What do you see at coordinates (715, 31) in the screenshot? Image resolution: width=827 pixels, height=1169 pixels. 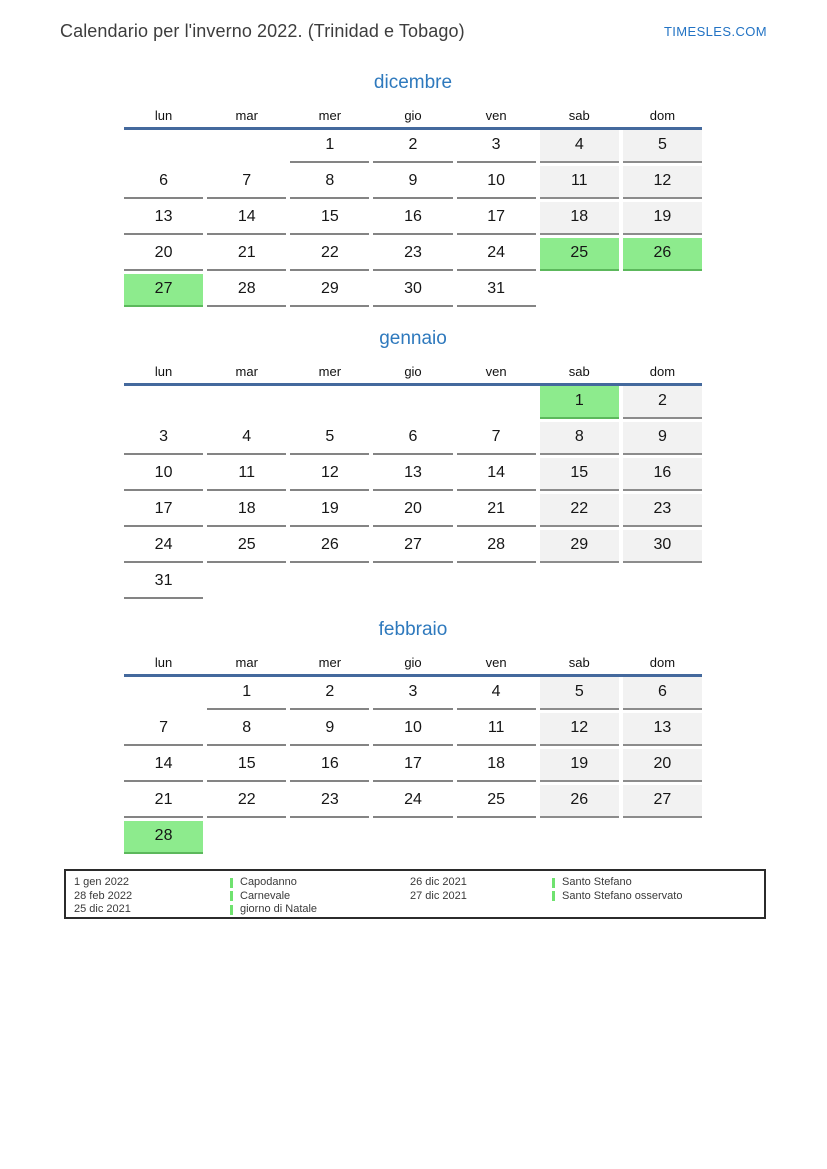 I see `site-link: TIMESLES.COM` at bounding box center [715, 31].